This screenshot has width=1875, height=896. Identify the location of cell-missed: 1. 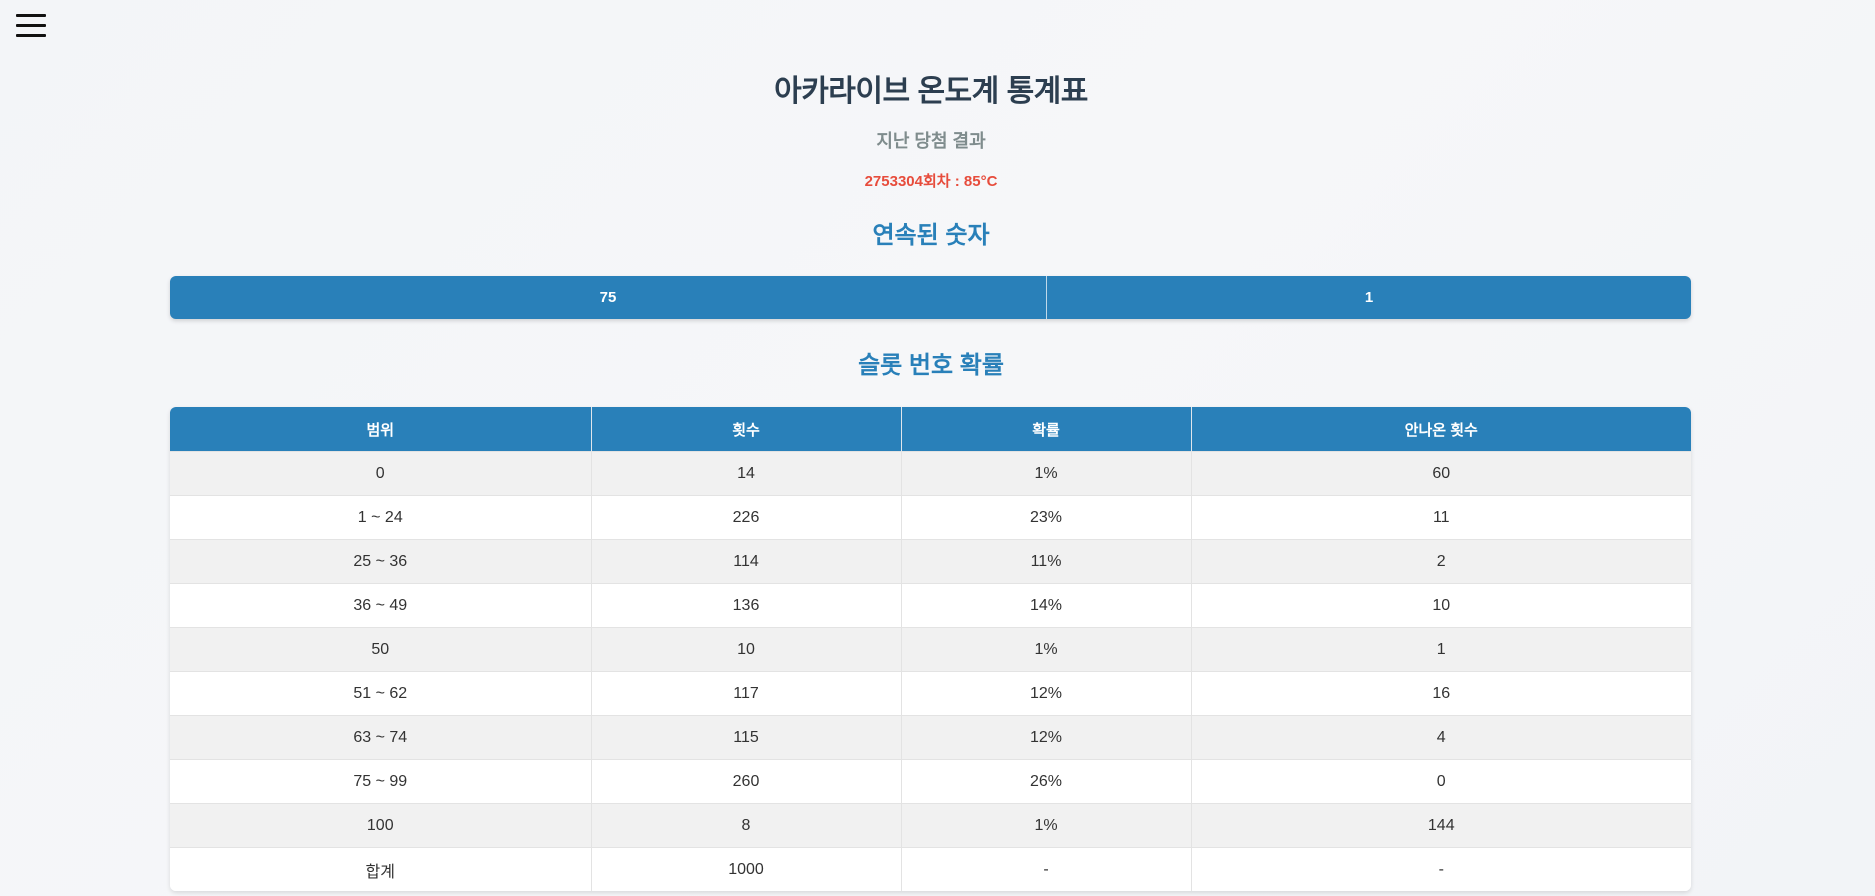
(1441, 649).